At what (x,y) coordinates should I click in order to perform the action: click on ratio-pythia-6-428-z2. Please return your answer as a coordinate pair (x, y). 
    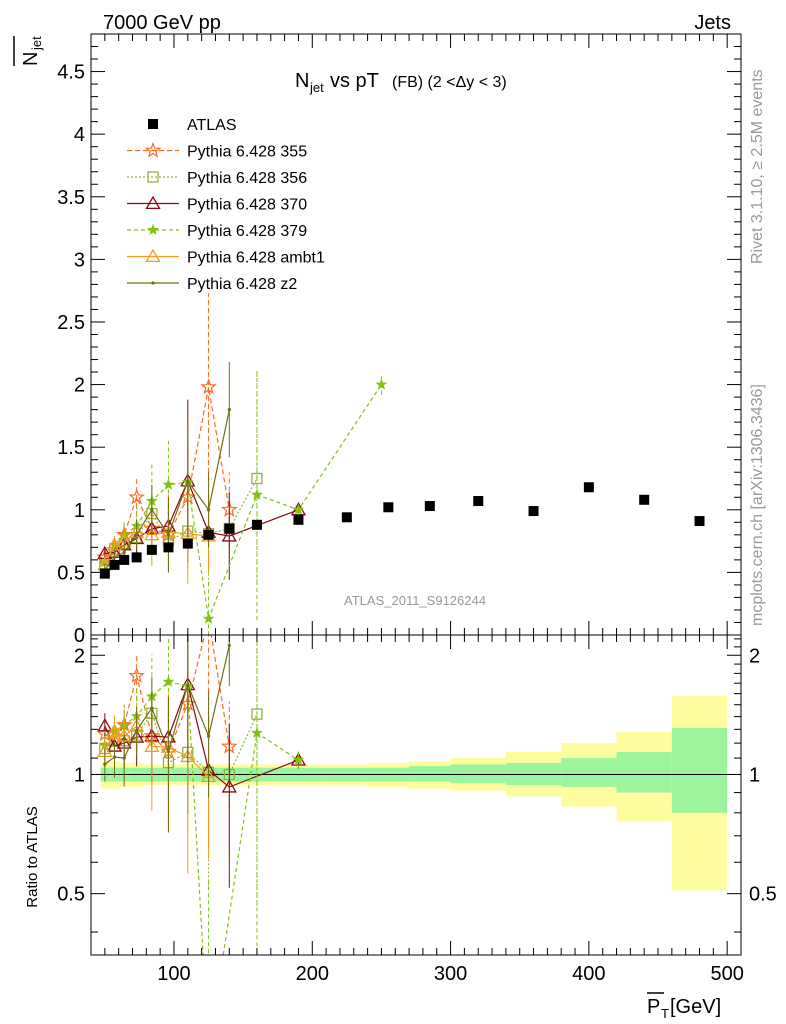
    Looking at the image, I should click on (167, 734).